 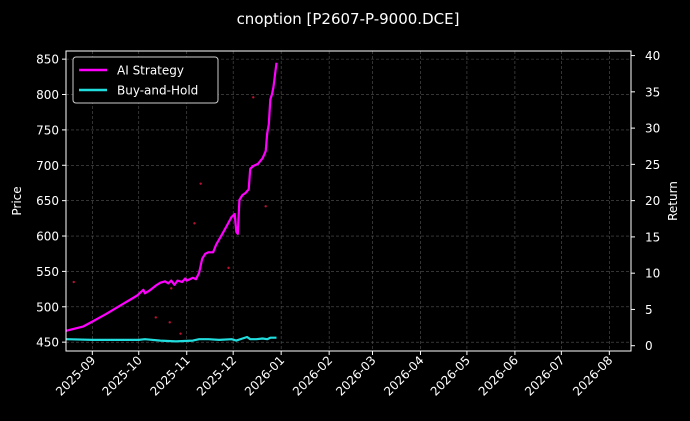 I want to click on y-tick-label-left: 600, so click(x=47, y=237).